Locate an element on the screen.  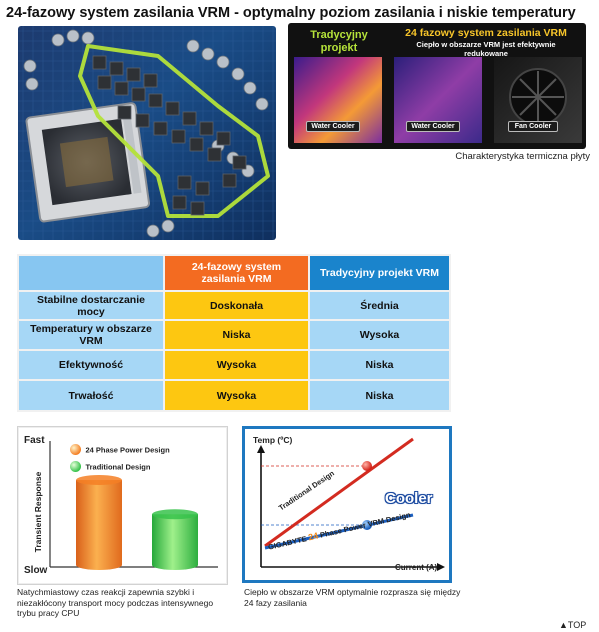
x-axis-arrow is located at coordinates (441, 567).